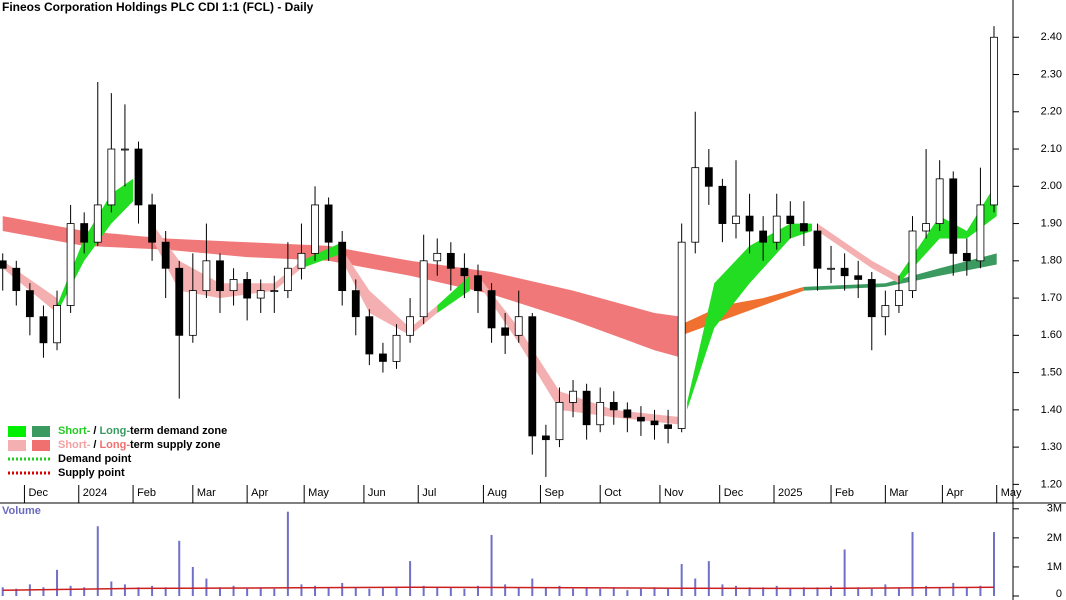 The width and height of the screenshot is (1066, 600). Describe the element at coordinates (74, 445) in the screenshot. I see `legend-text: Short-` at that location.